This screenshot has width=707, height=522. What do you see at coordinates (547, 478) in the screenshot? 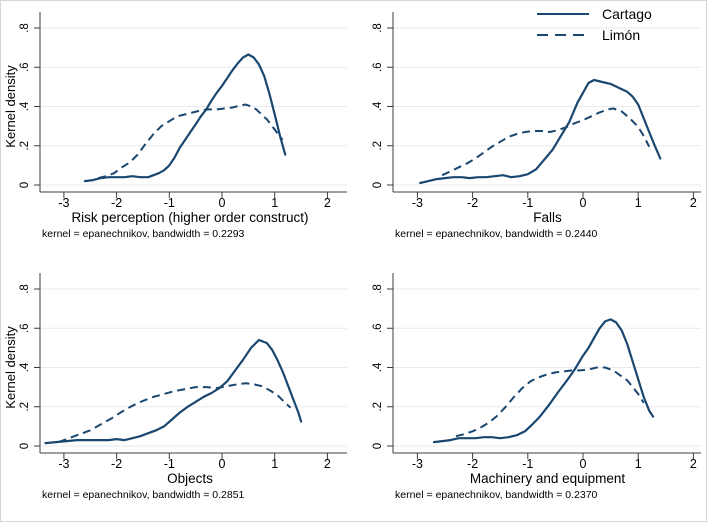
I see `x-axis-title: Machinery and equipment` at bounding box center [547, 478].